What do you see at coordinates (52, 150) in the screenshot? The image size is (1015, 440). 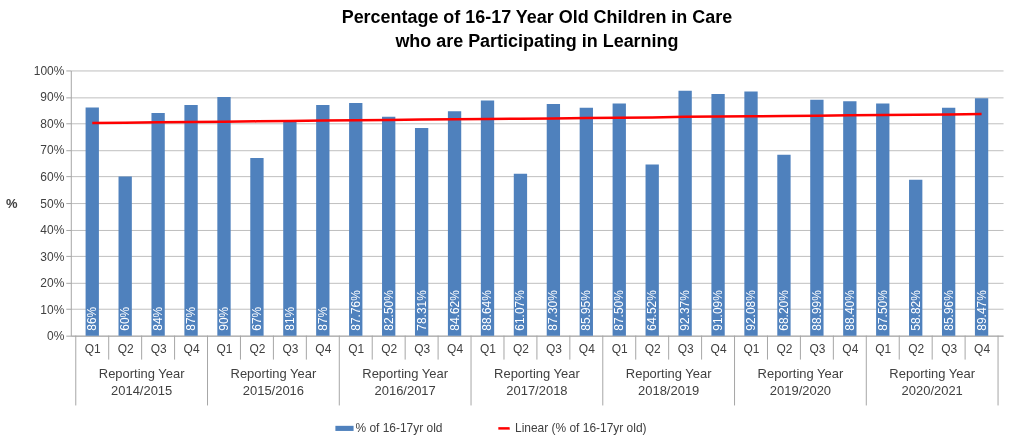 I see `y-tick-label: 70%` at bounding box center [52, 150].